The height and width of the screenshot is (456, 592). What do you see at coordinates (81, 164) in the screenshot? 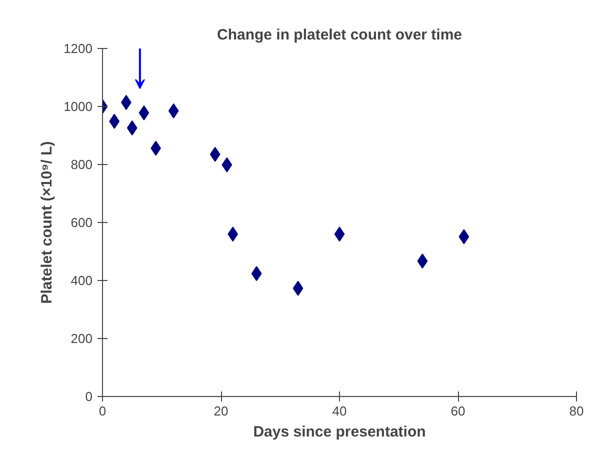
I see `y-tick-label: 800` at bounding box center [81, 164].